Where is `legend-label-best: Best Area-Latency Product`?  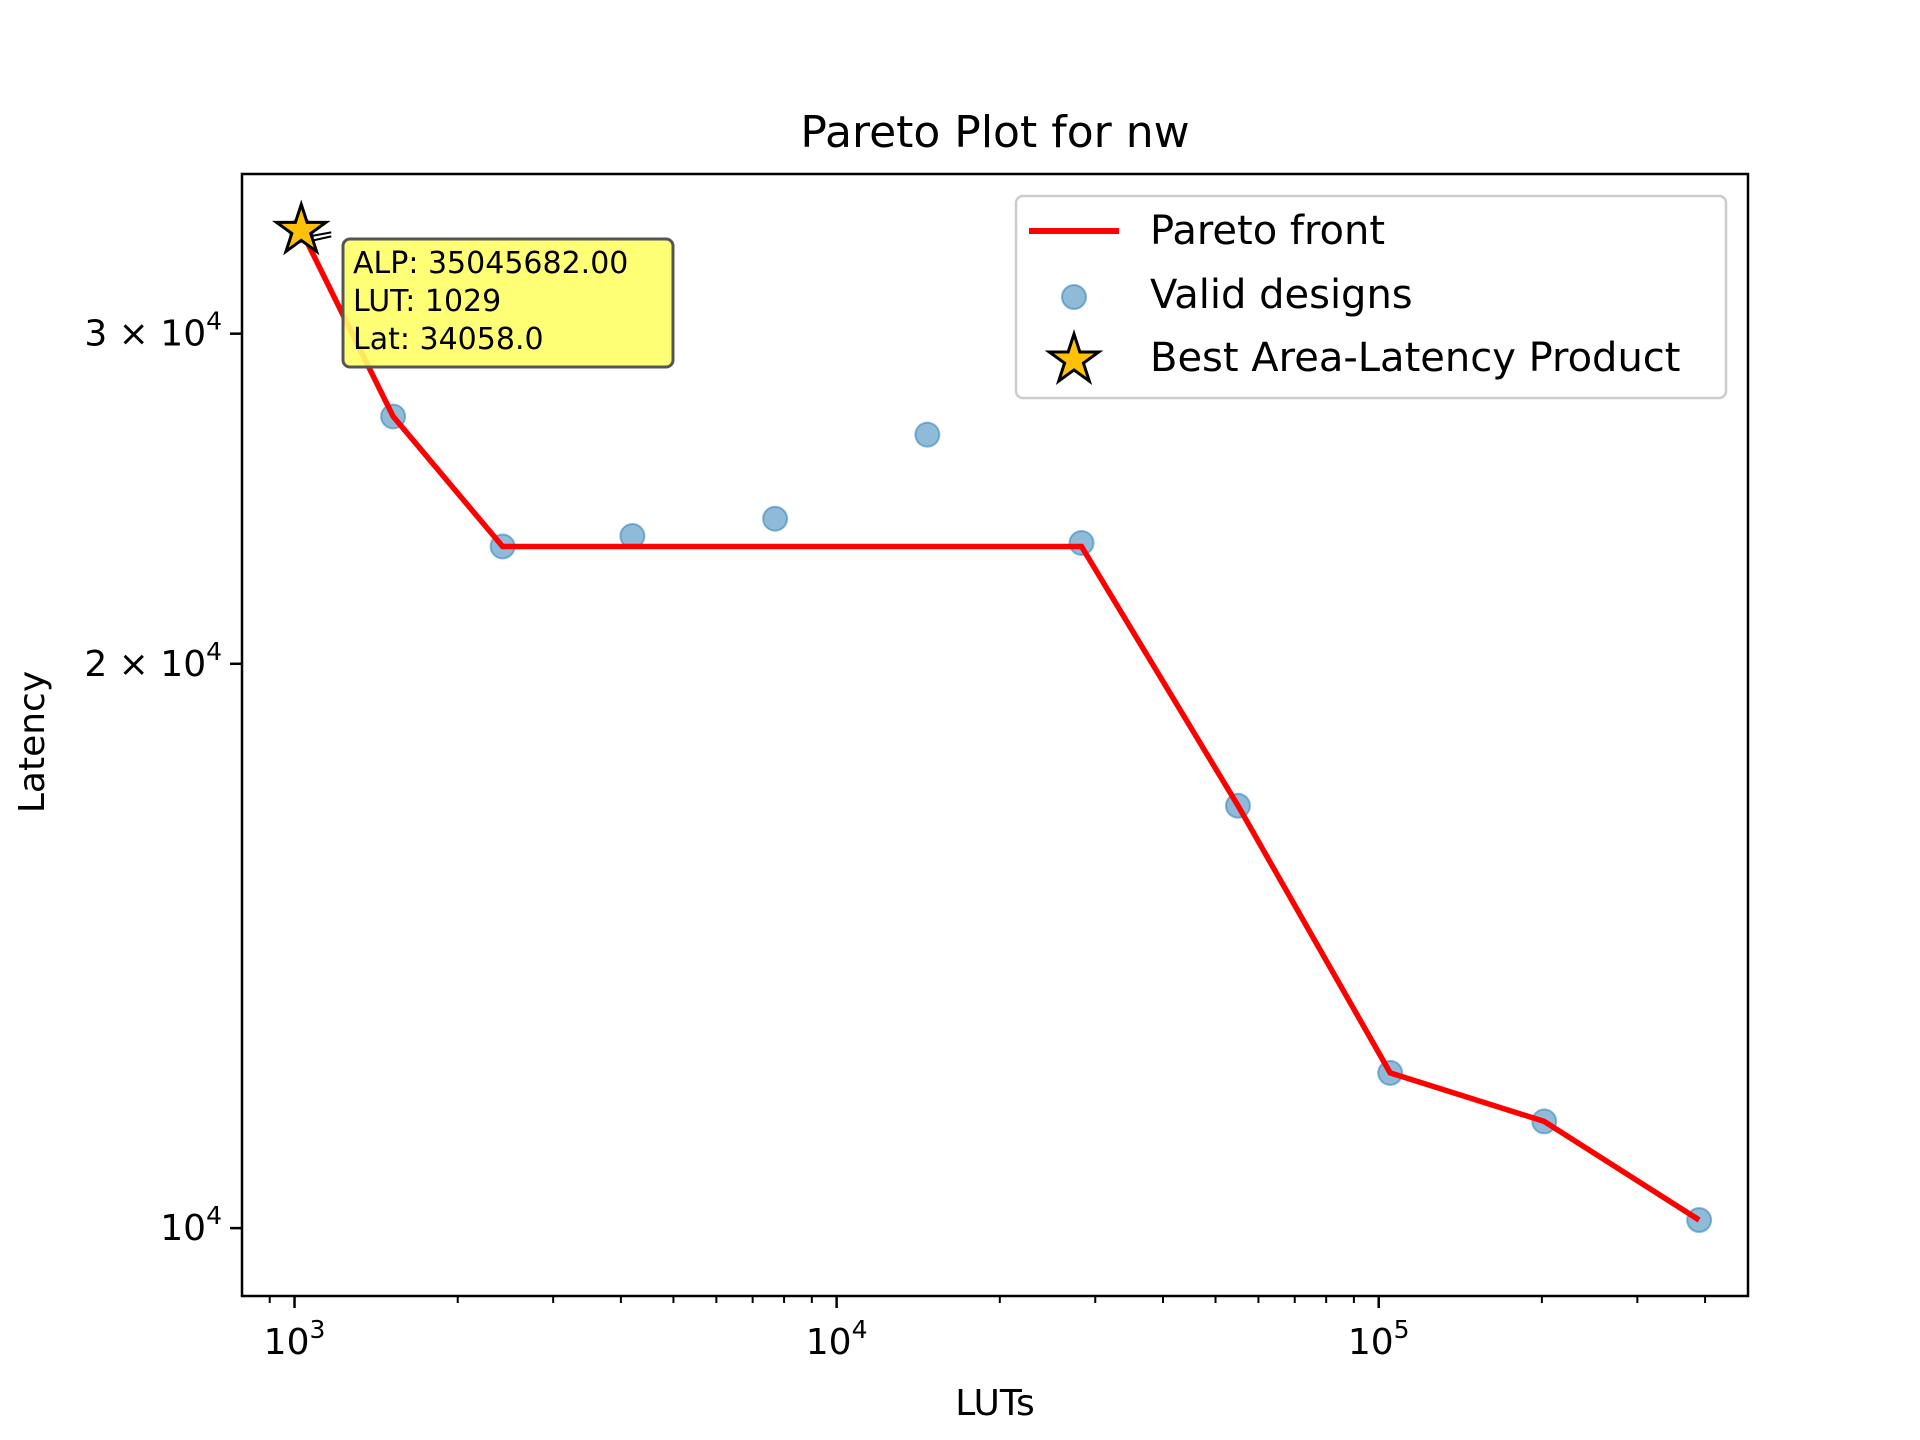 legend-label-best: Best Area-Latency Product is located at coordinates (1415, 358).